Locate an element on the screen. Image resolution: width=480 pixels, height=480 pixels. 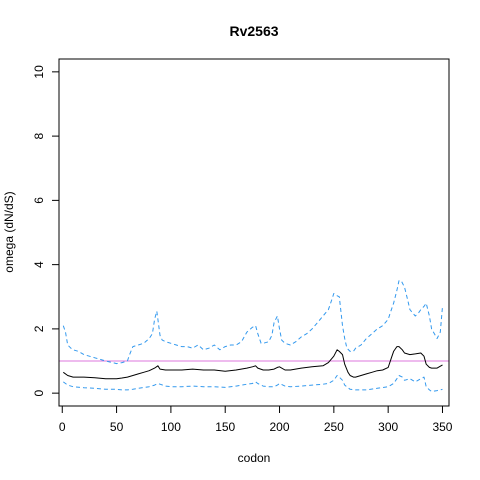
series-line-upper is located at coordinates (252, 322).